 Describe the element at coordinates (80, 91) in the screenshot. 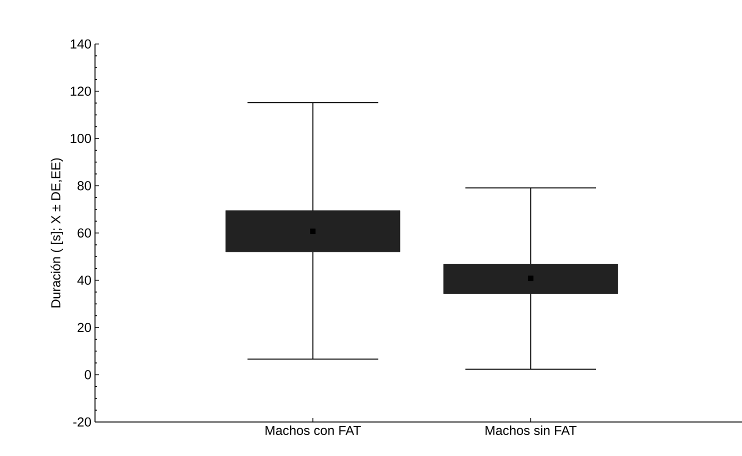

I see `y-tick-label: 120` at that location.